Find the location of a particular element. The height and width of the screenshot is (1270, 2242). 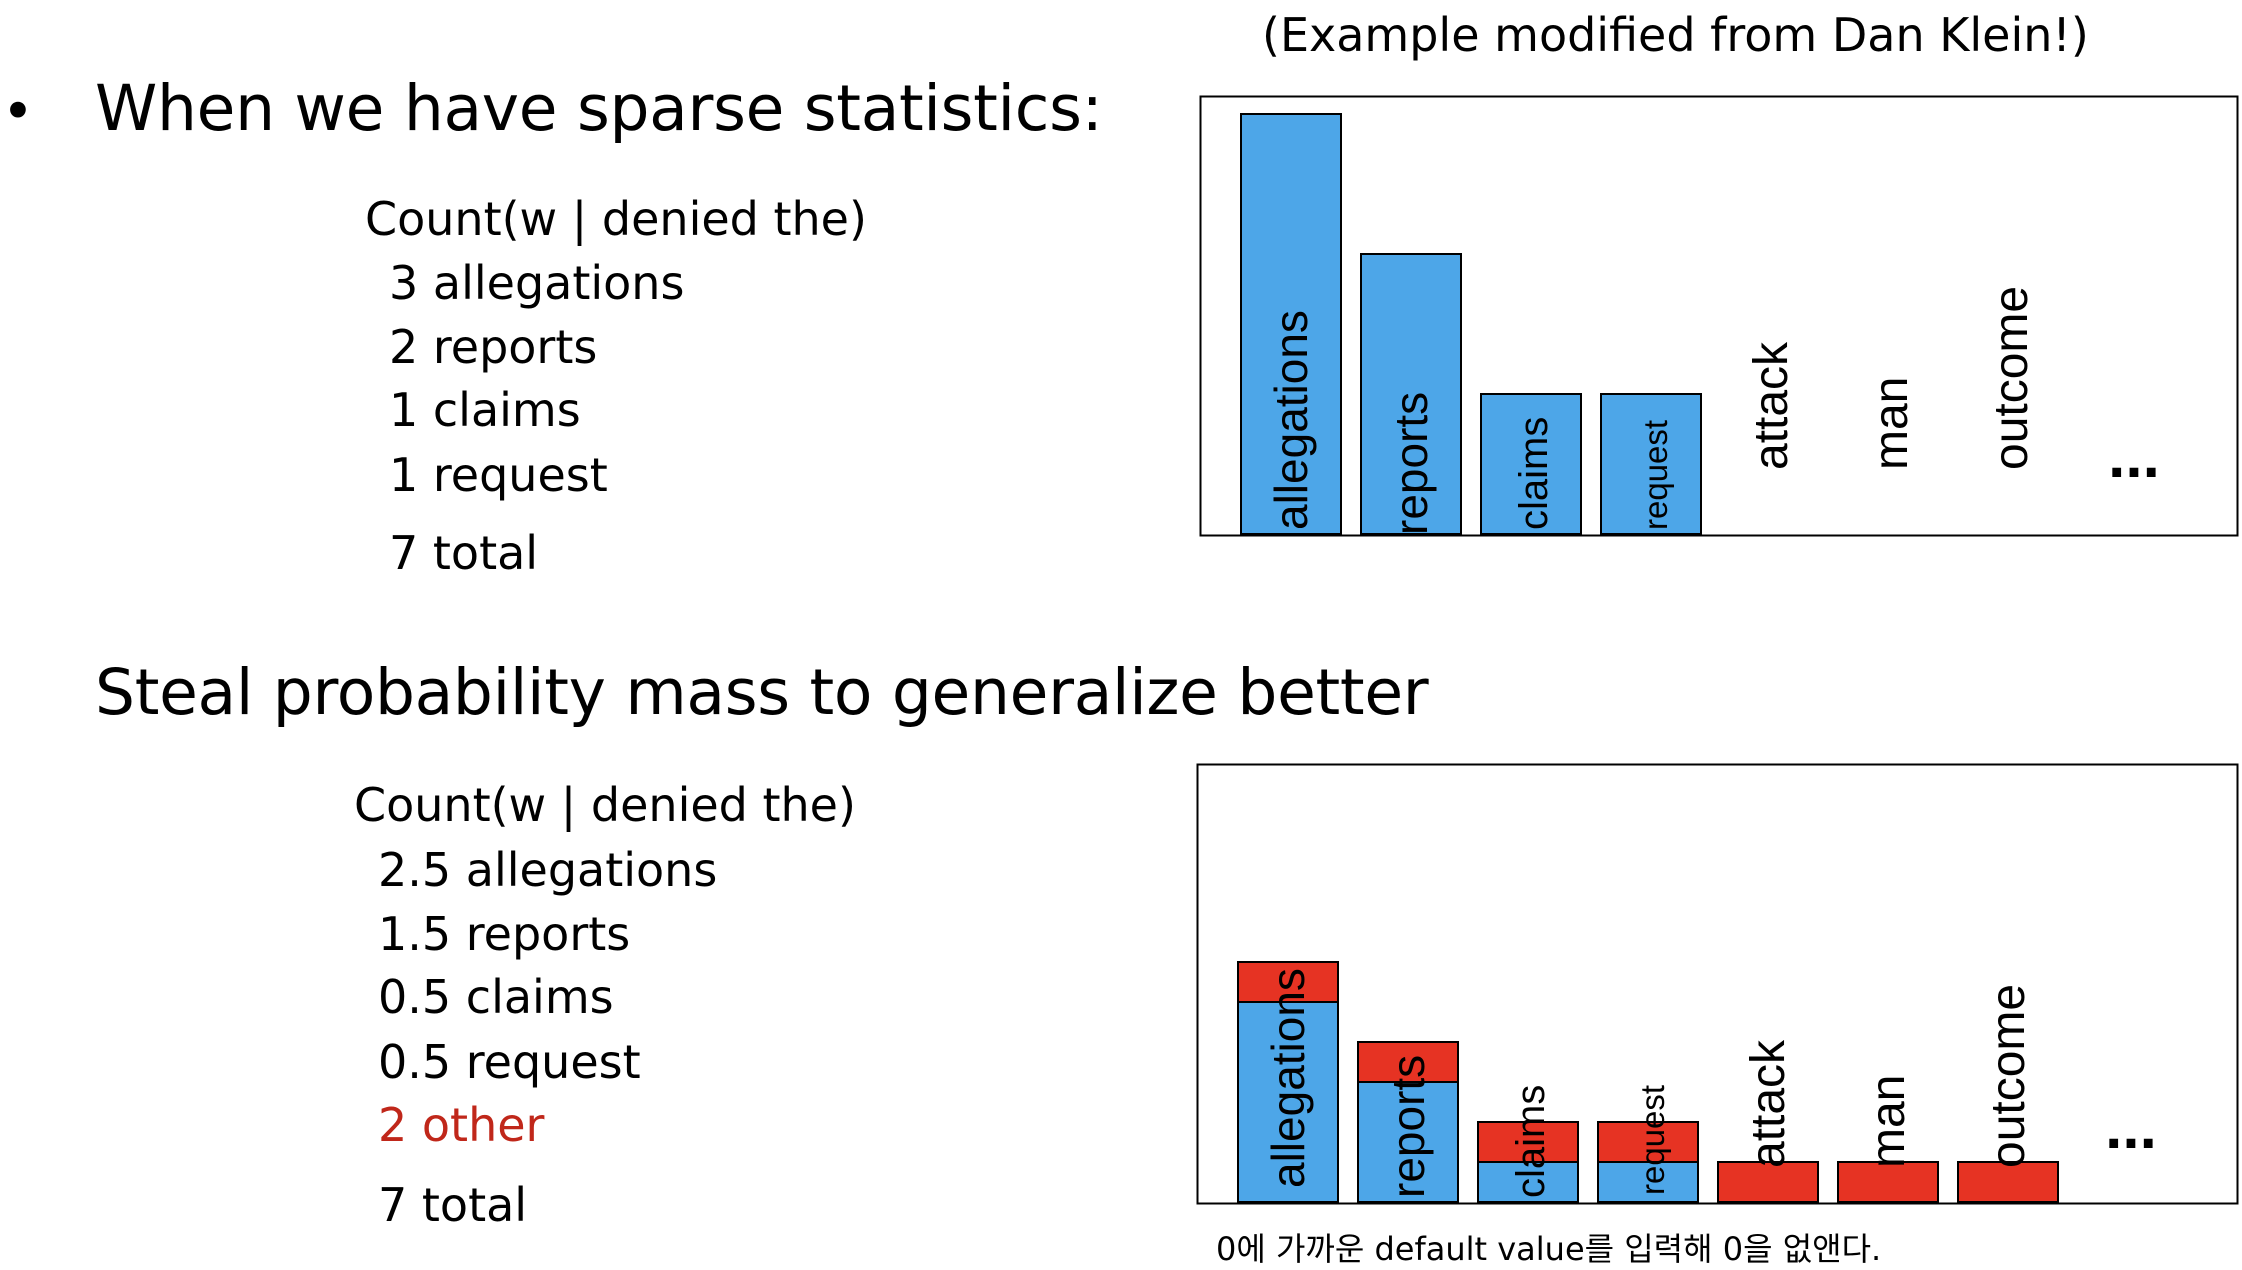

top-count-line: 1 request is located at coordinates (498, 475).